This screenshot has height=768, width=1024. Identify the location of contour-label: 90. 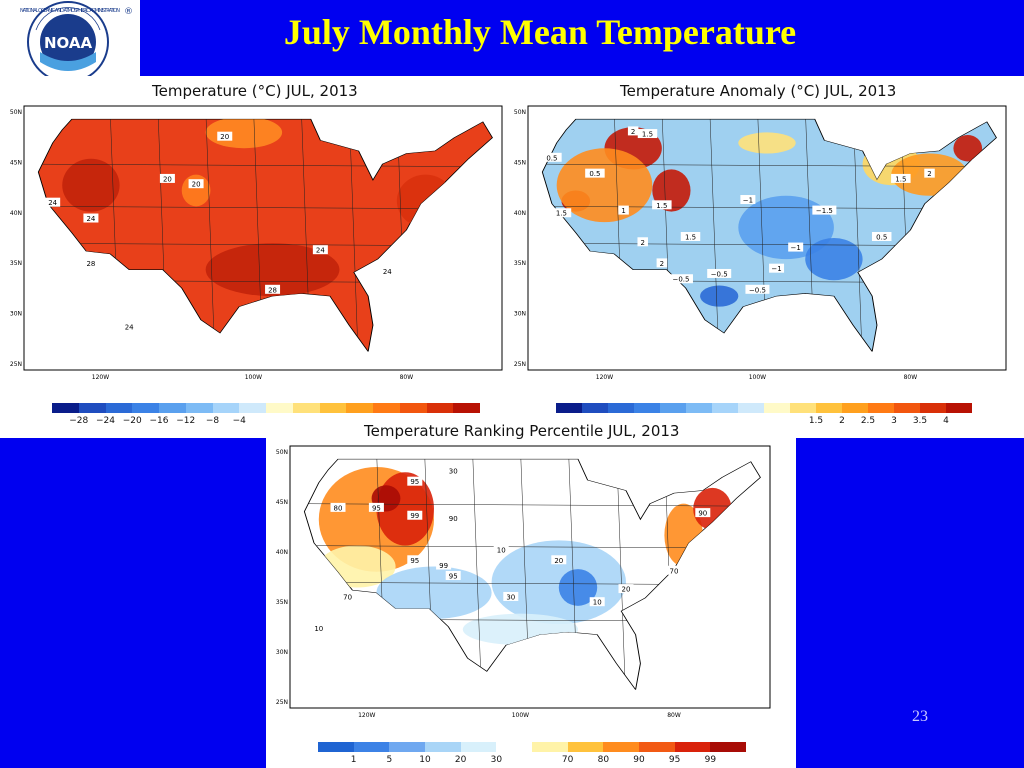
(702, 514).